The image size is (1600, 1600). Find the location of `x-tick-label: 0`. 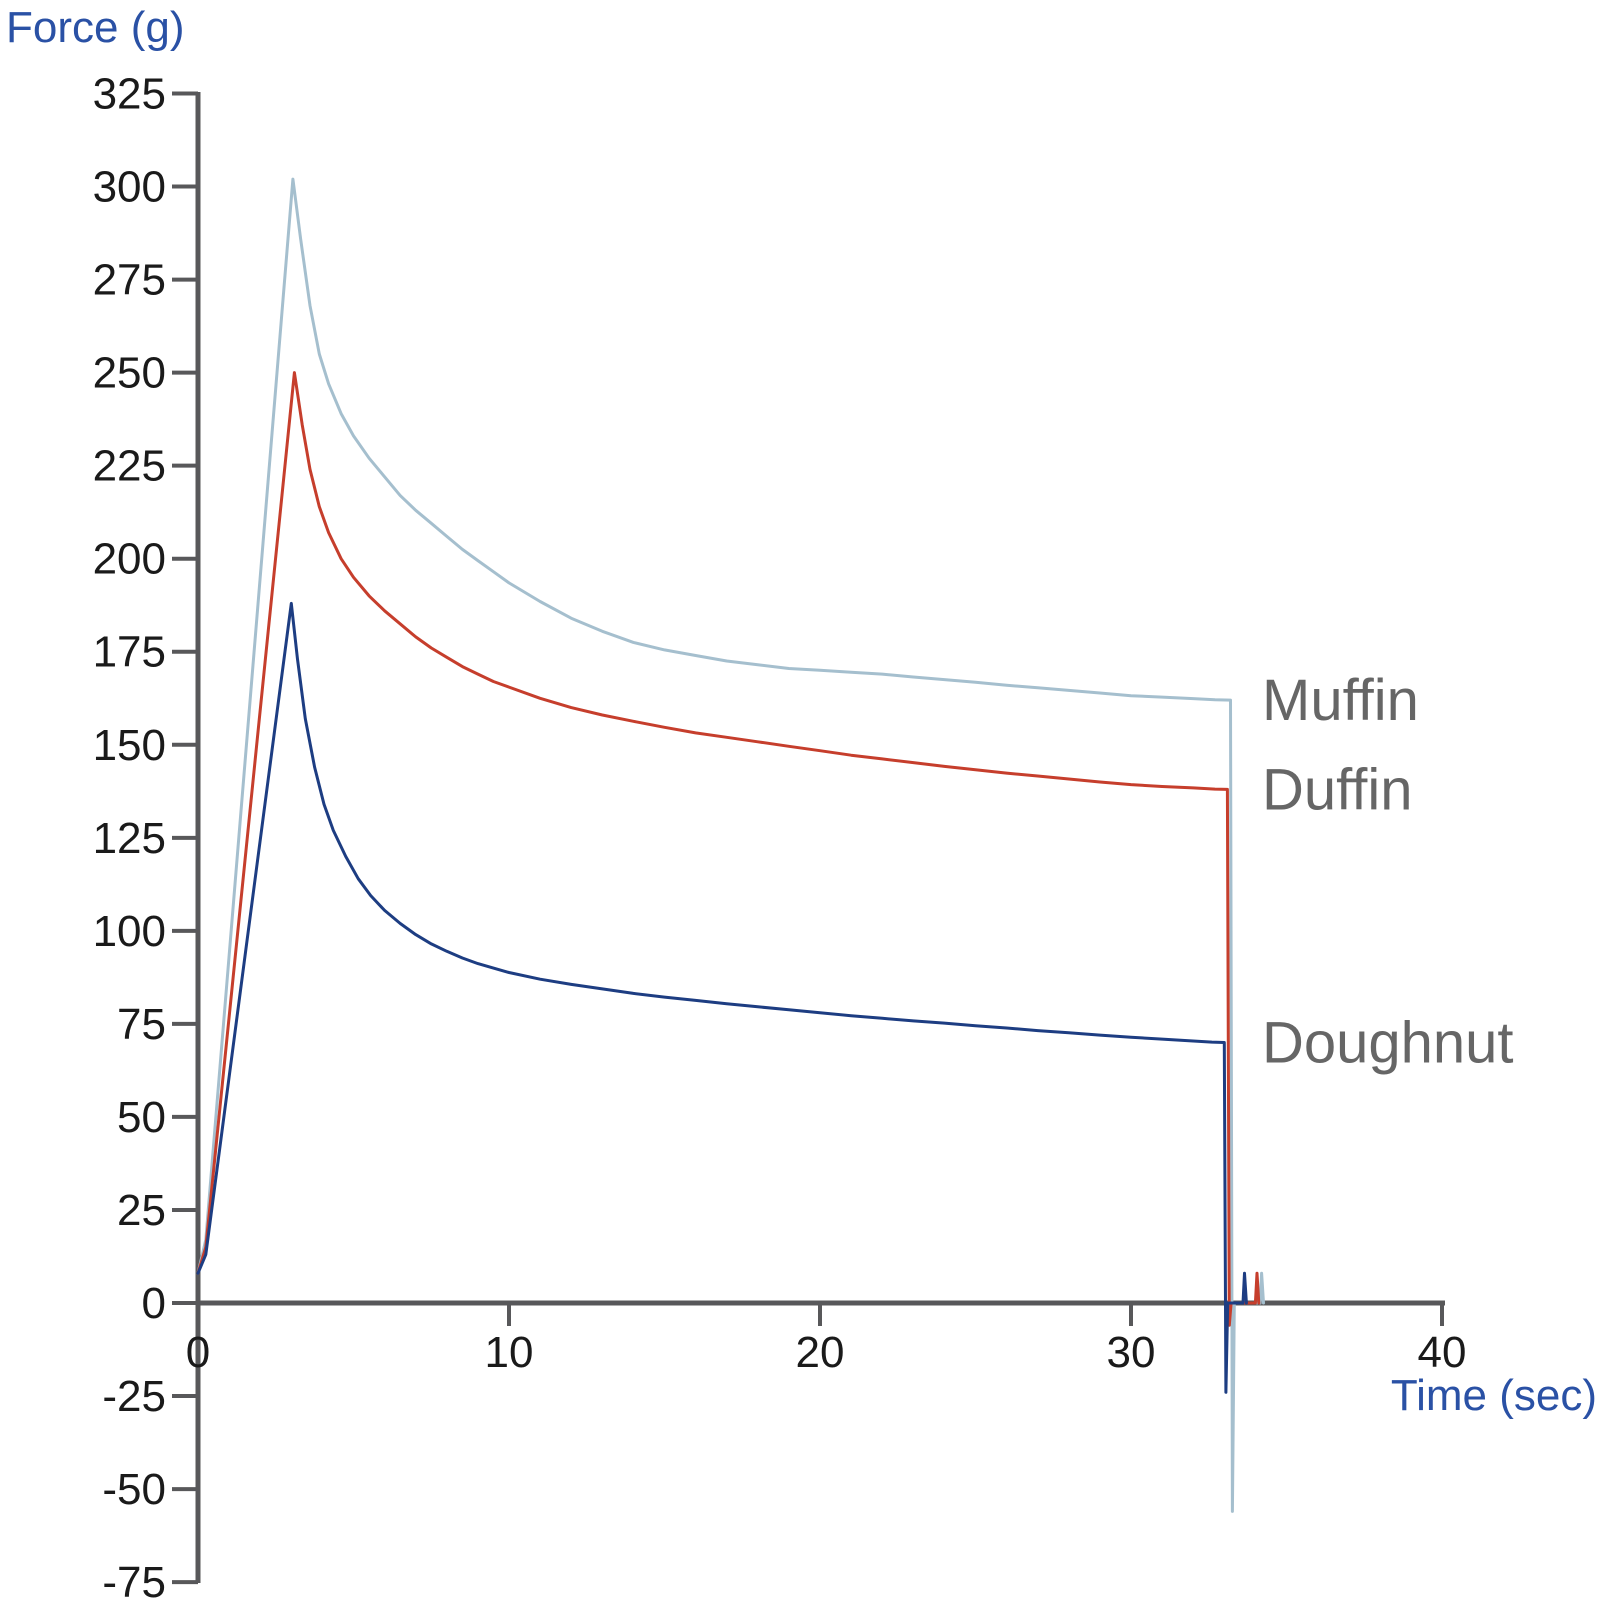

x-tick-label: 0 is located at coordinates (198, 1352).